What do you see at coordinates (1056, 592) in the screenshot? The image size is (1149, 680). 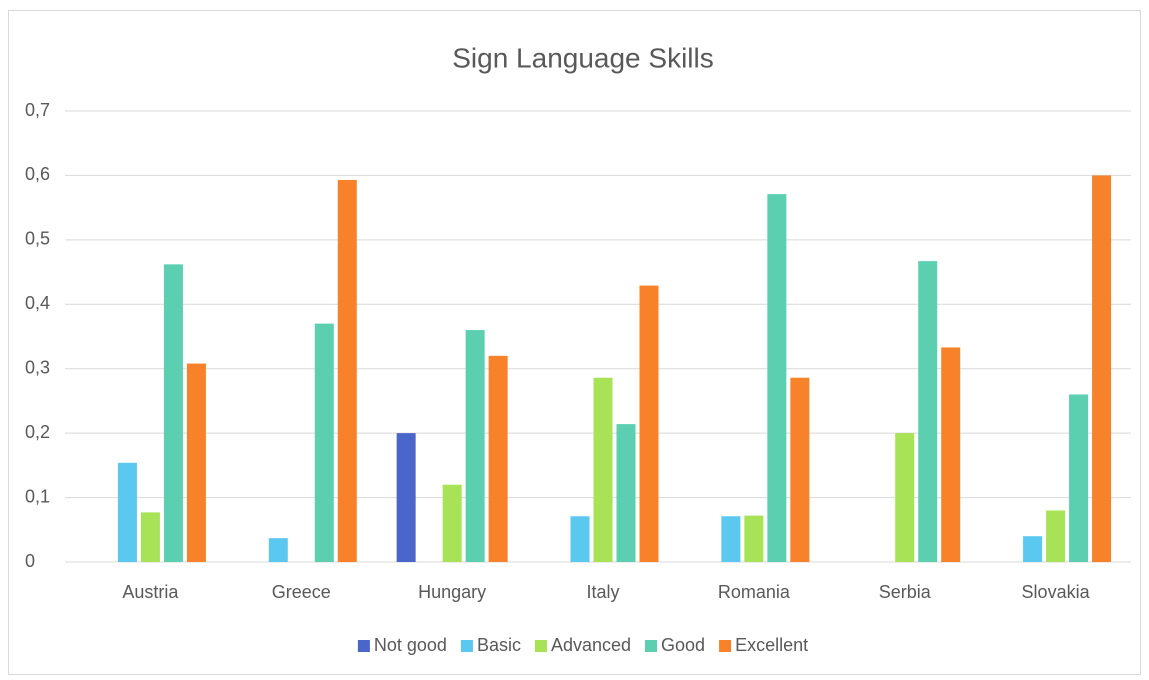 I see `x-tick-label: Slovakia` at bounding box center [1056, 592].